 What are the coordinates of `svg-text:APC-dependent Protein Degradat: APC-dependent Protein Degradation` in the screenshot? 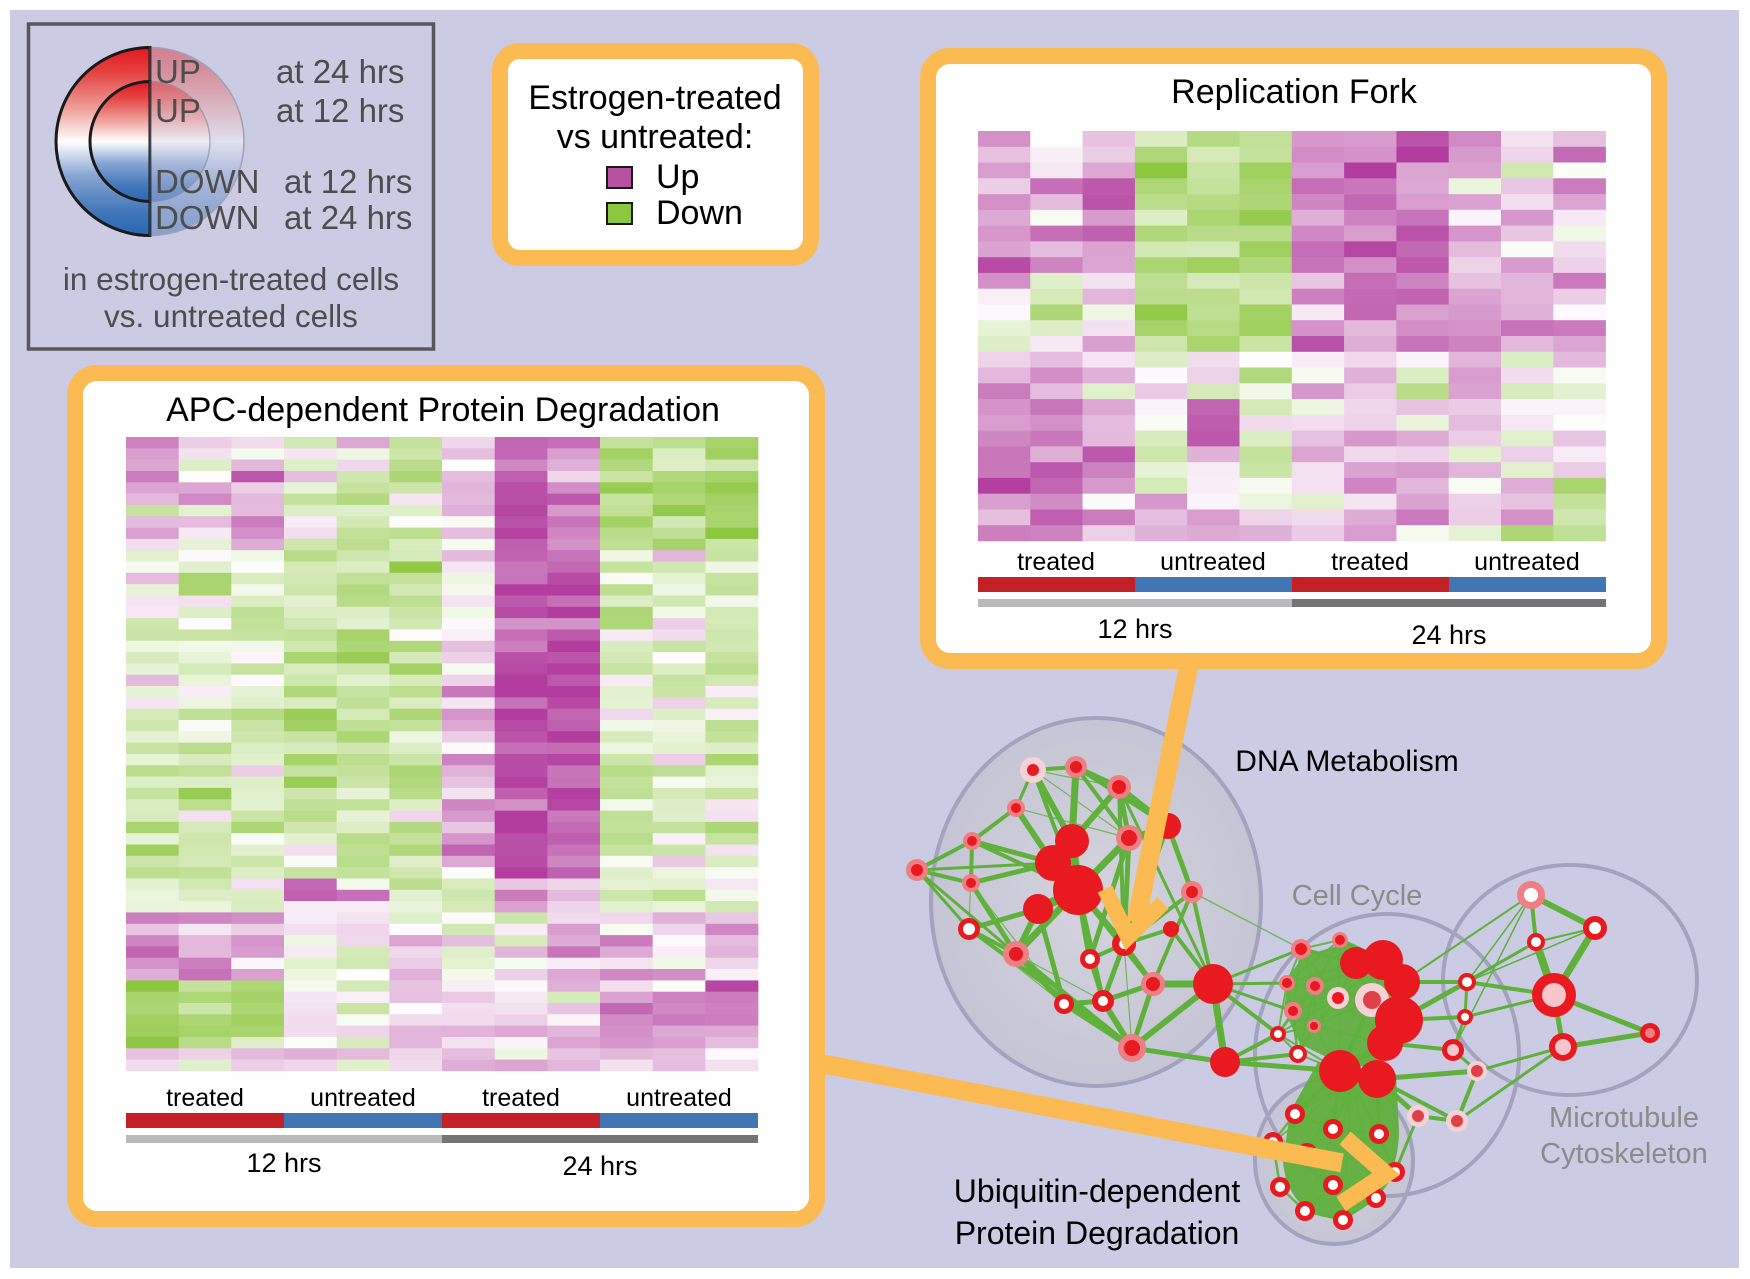 It's located at (443, 410).